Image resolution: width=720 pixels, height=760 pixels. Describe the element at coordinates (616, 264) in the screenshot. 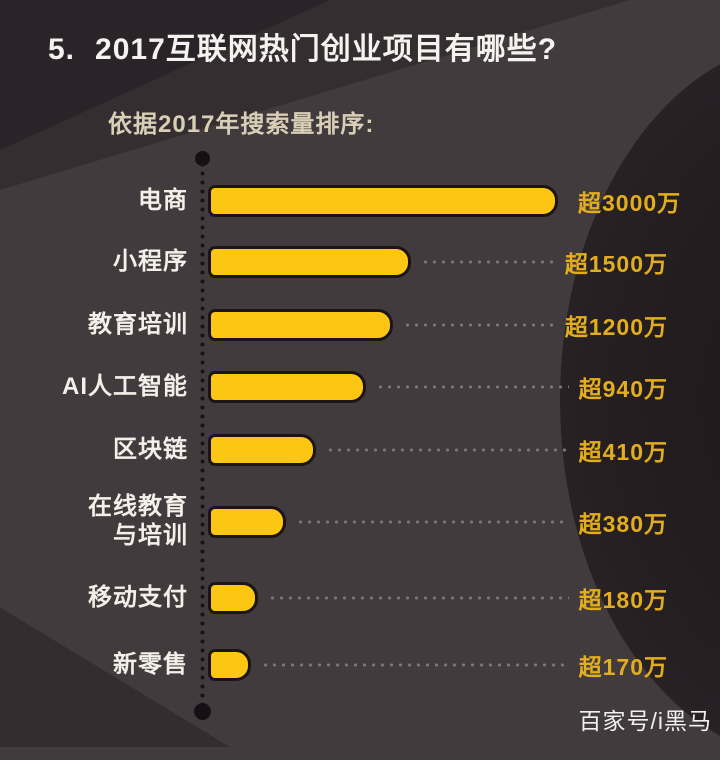

I see `value-label: 超1500万` at that location.